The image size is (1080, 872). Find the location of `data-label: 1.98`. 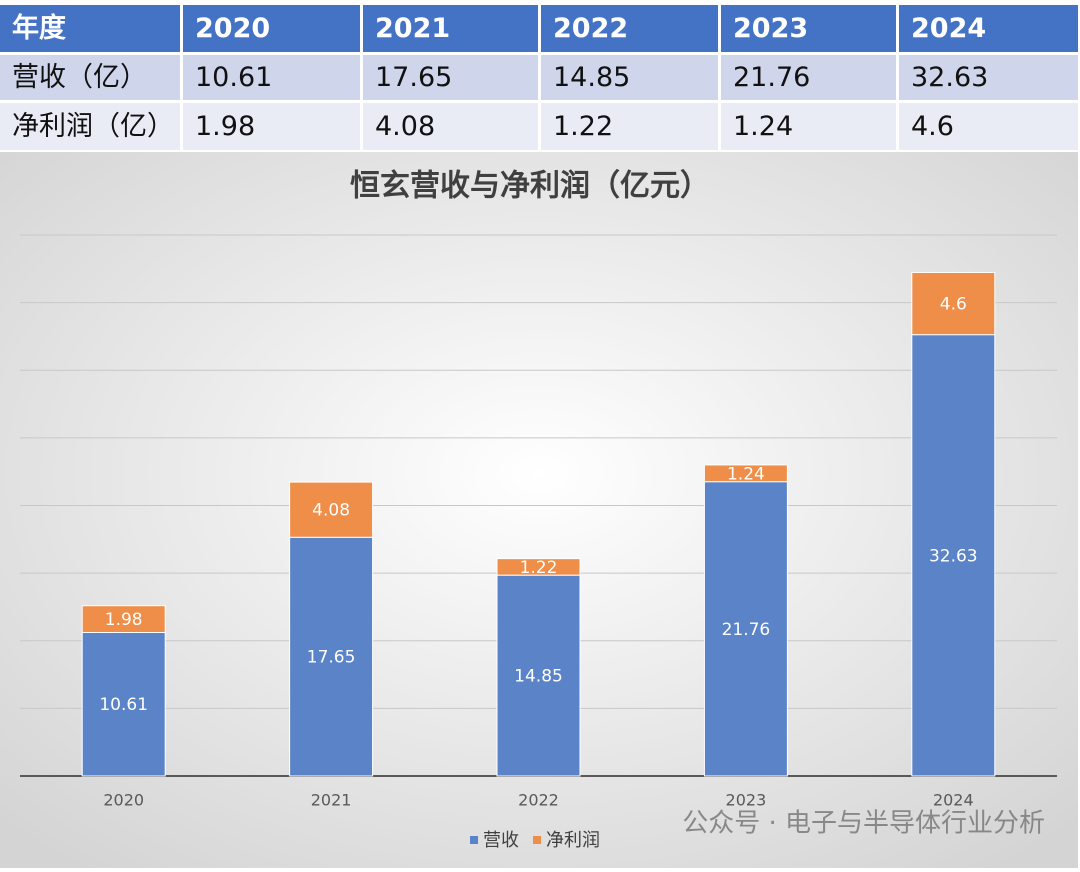

data-label: 1.98 is located at coordinates (124, 620).